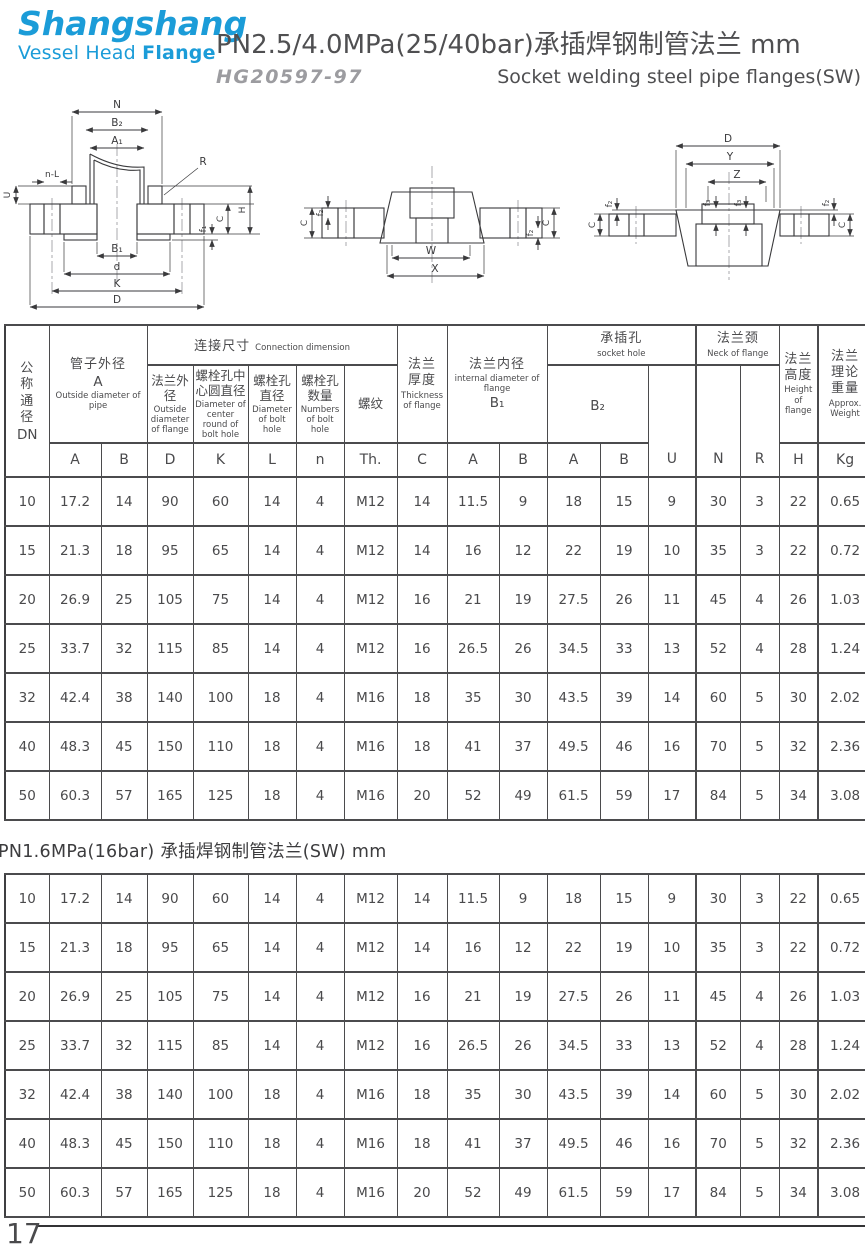  What do you see at coordinates (523, 746) in the screenshot?
I see `table-cell: 37` at bounding box center [523, 746].